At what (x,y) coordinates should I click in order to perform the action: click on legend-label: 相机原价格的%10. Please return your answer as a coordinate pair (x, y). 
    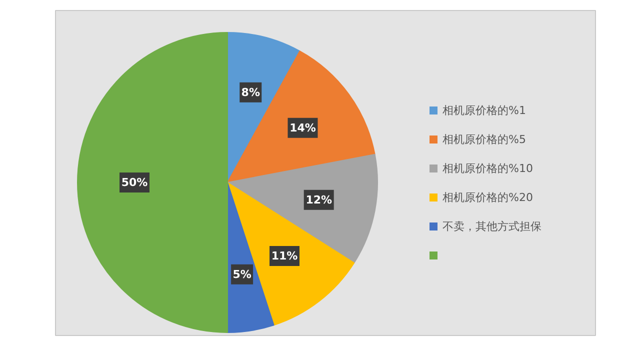
    Looking at the image, I should click on (487, 168).